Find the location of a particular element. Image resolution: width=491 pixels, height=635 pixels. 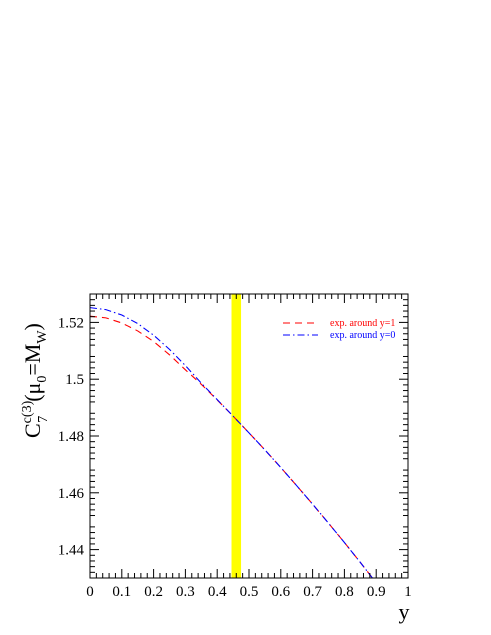

legend-label-1: exp. around y=1 is located at coordinates (362, 323).